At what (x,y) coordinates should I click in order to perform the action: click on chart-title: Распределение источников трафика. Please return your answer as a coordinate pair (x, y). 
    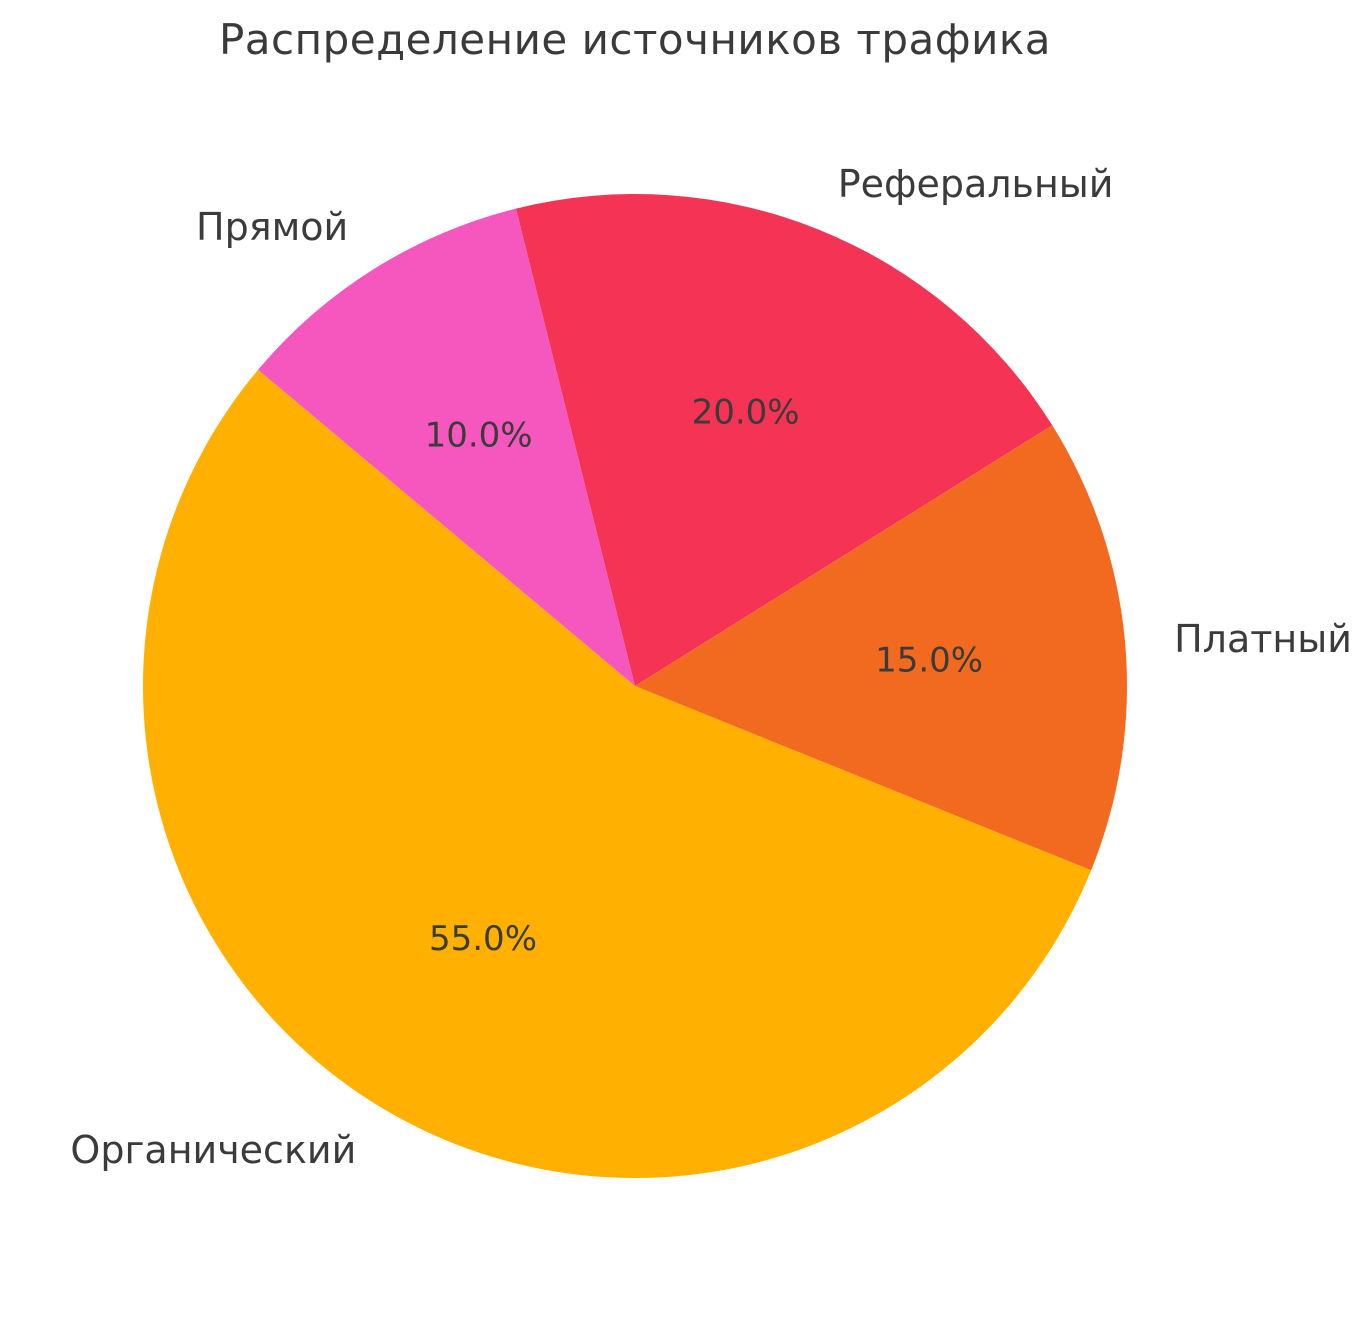
    Looking at the image, I should click on (635, 39).